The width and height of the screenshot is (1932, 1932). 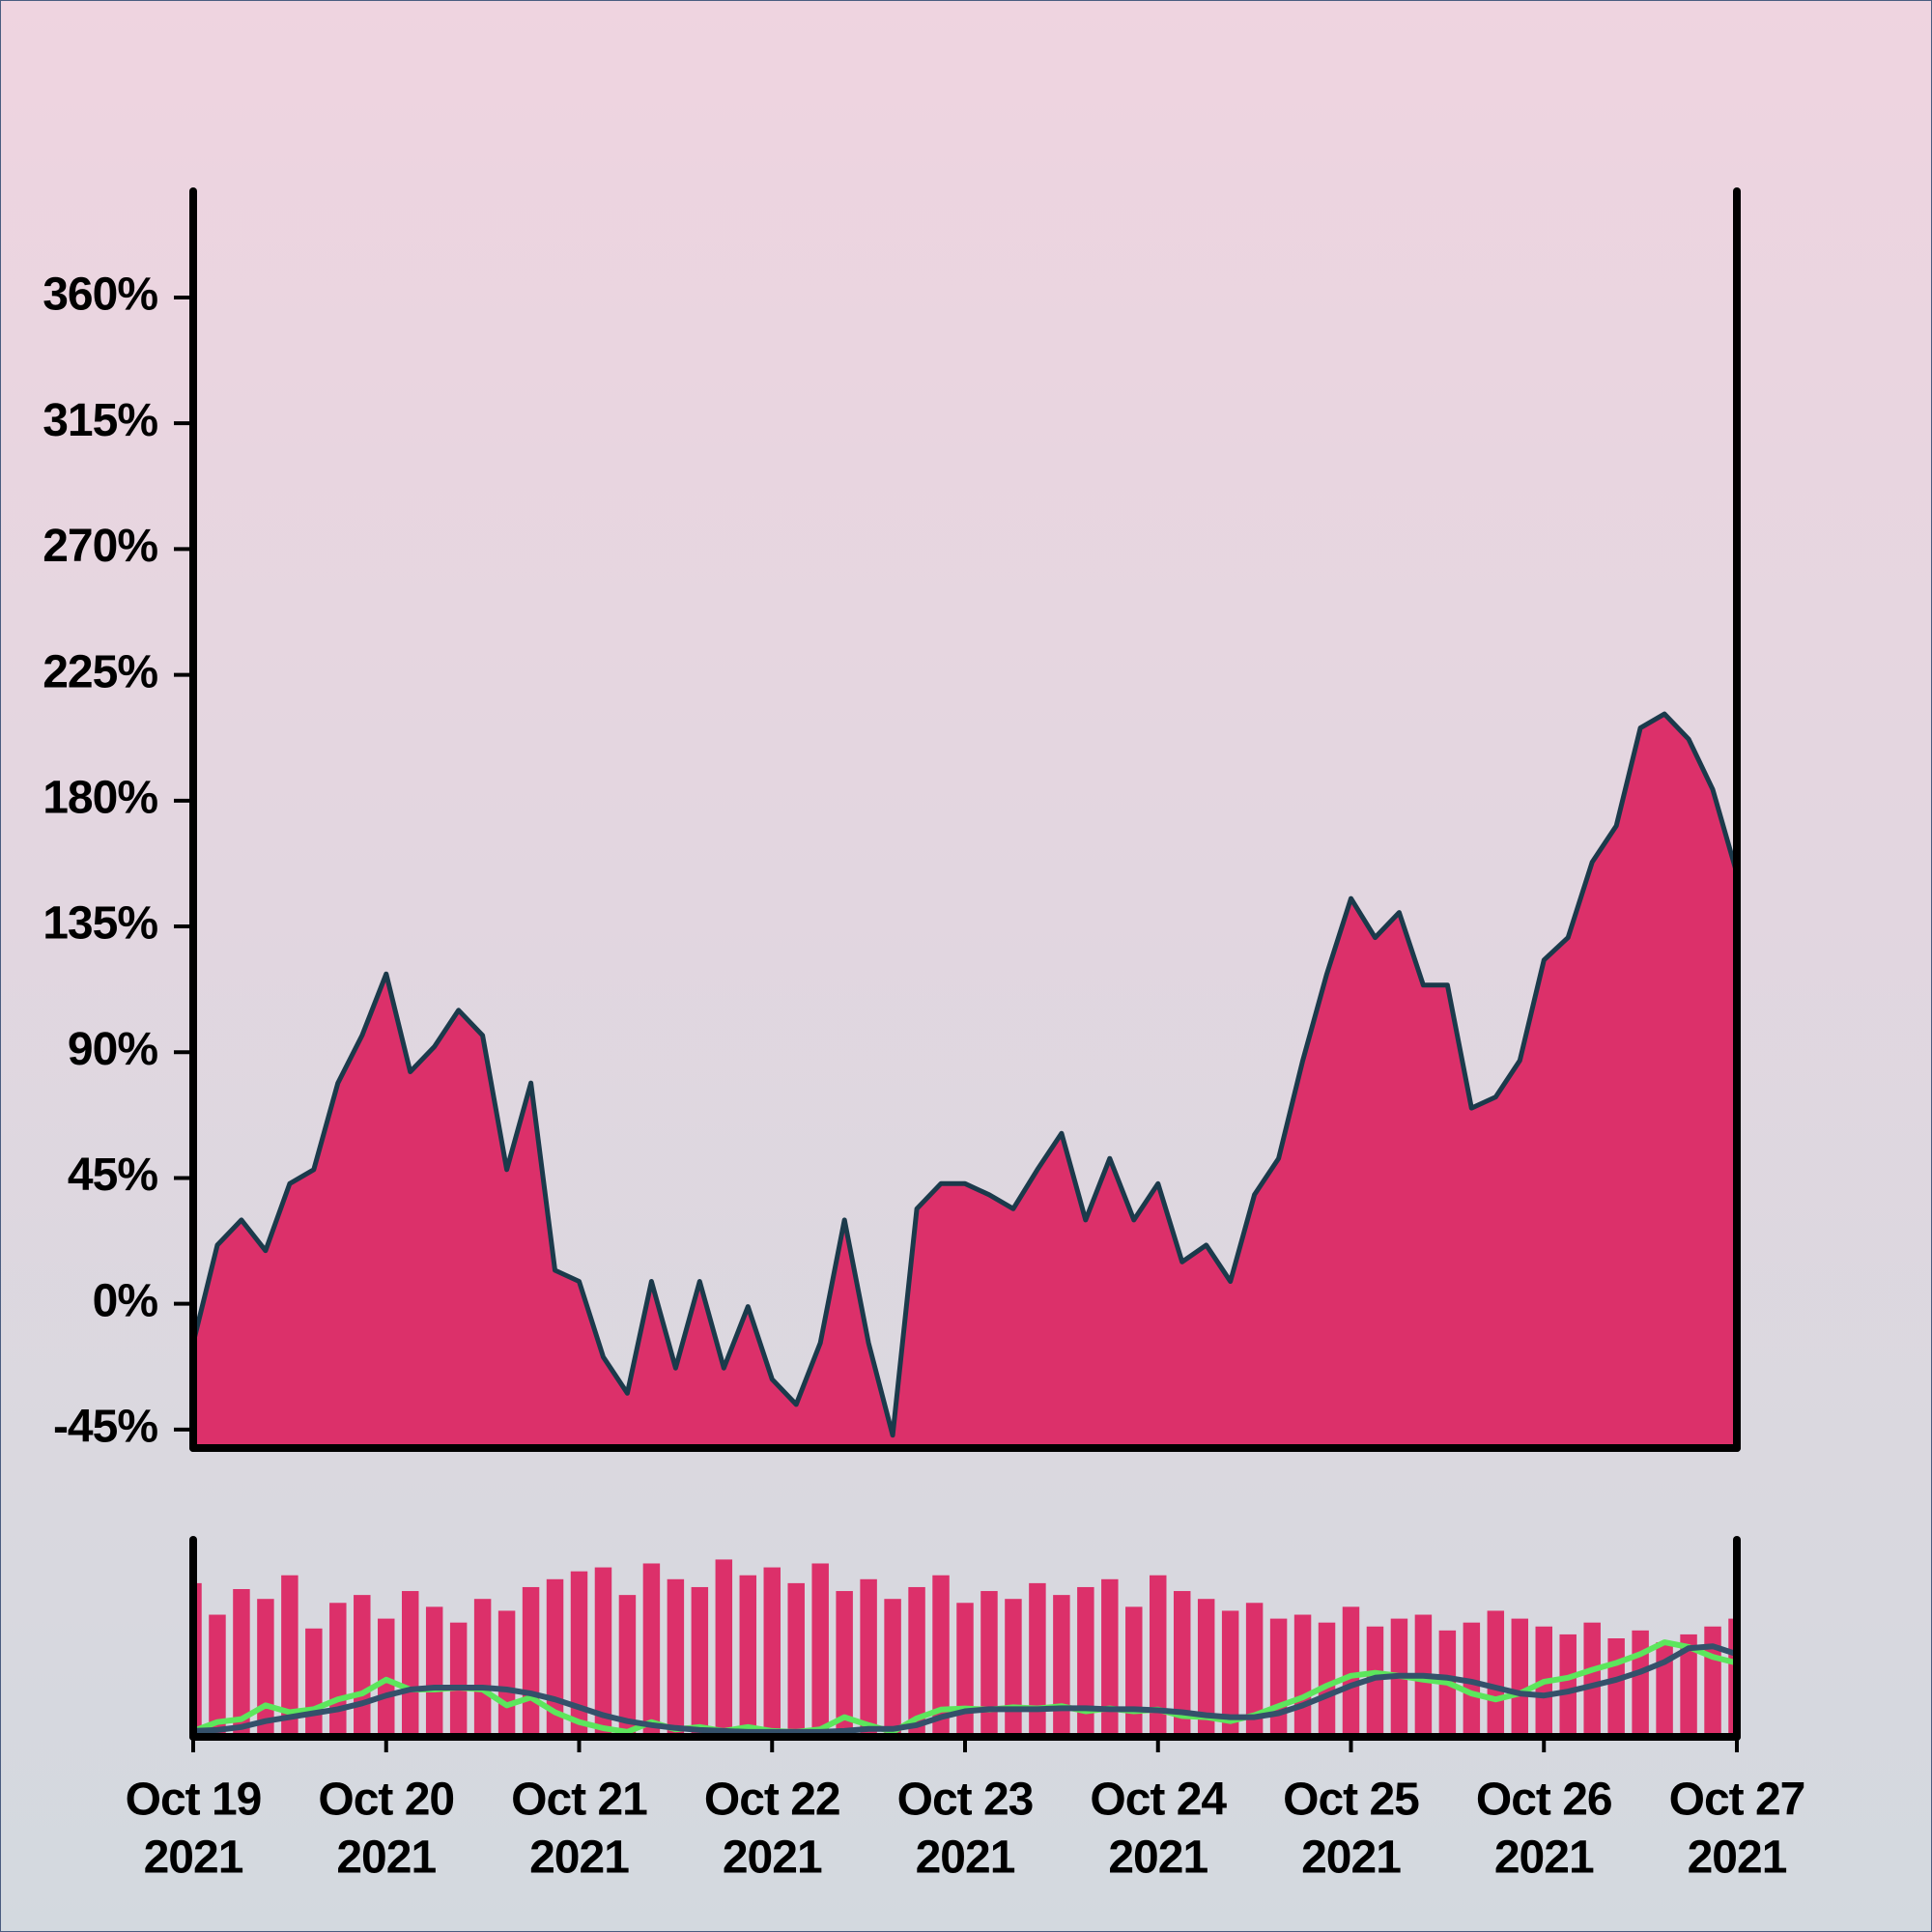 I want to click on y-tick-label: 45%, so click(x=112, y=1175).